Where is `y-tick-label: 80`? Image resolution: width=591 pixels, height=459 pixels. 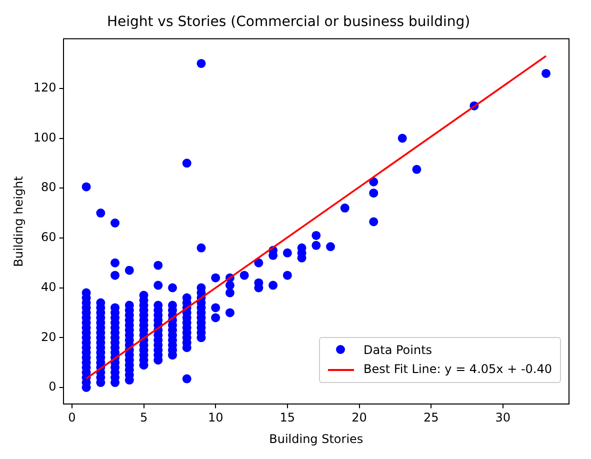 y-tick-label: 80 is located at coordinates (48, 187).